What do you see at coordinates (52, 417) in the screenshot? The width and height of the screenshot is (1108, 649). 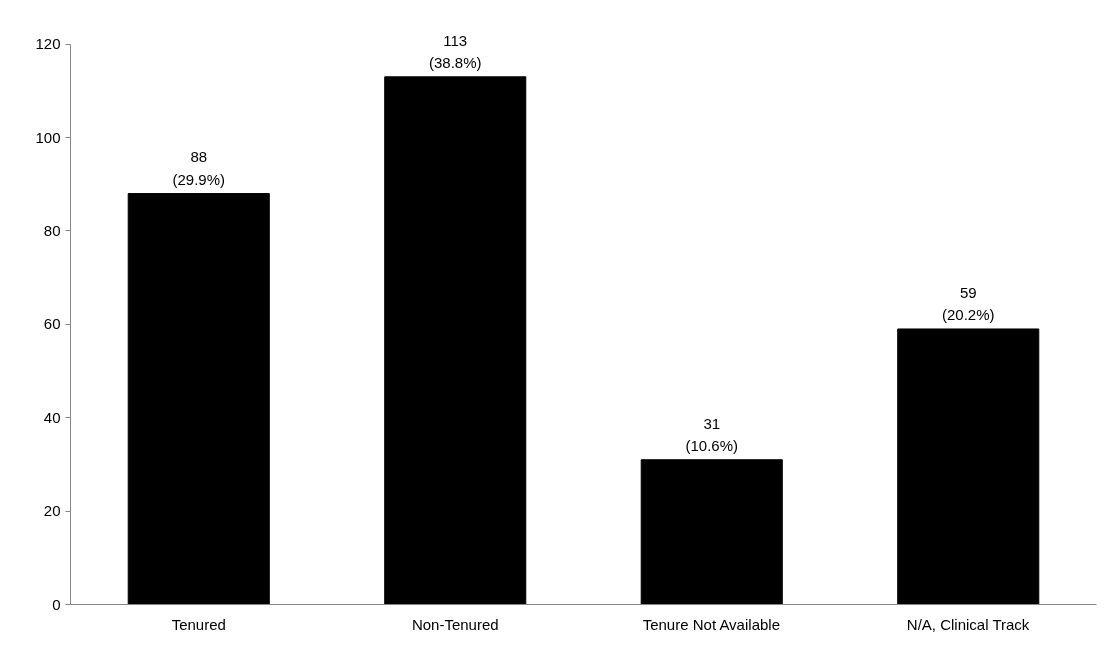 I see `y-tick-label: 40` at bounding box center [52, 417].